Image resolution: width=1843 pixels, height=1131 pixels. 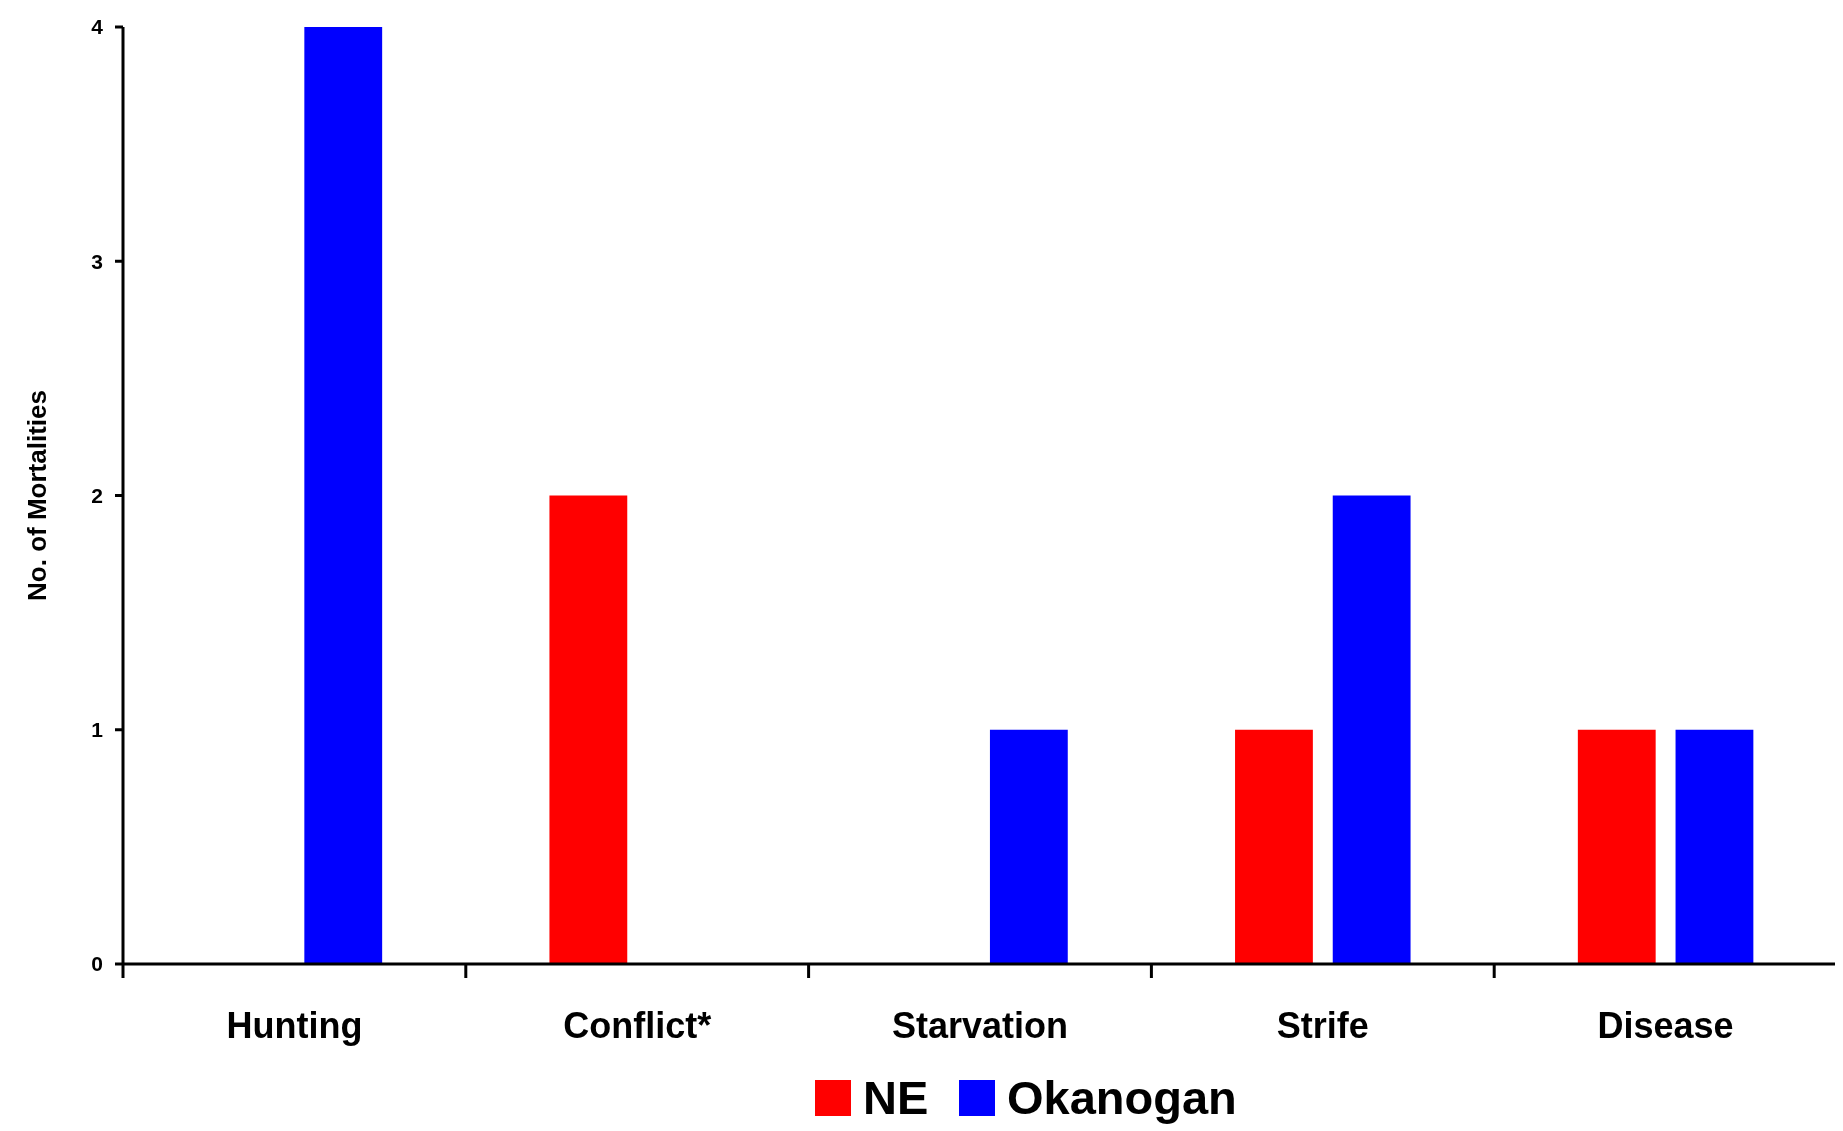 I want to click on y-tick-label: 0, so click(x=97, y=964).